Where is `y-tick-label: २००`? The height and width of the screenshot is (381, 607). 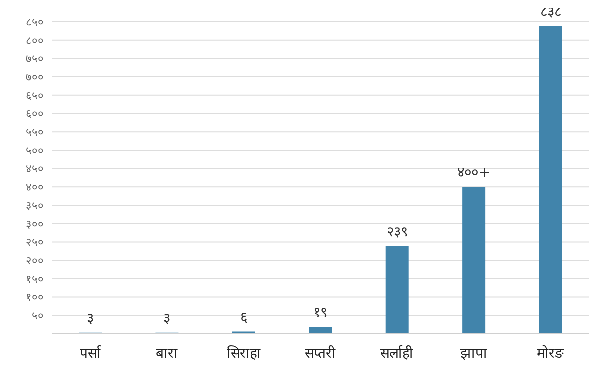 y-tick-label: २०० is located at coordinates (35, 261).